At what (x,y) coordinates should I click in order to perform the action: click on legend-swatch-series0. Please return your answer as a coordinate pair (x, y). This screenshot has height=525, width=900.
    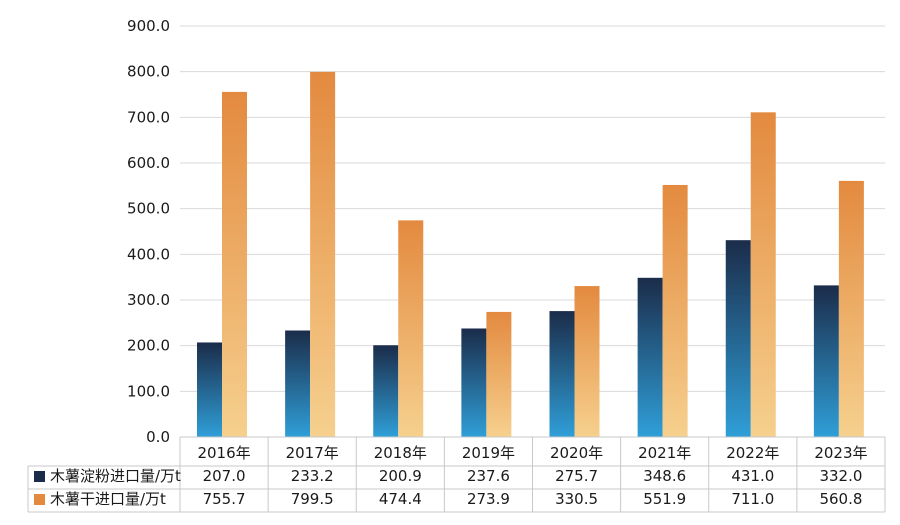
    Looking at the image, I should click on (39, 476).